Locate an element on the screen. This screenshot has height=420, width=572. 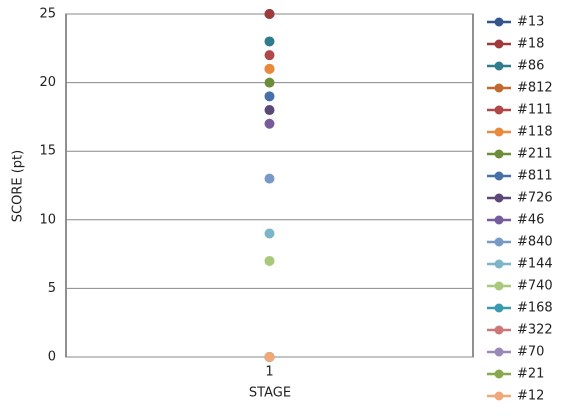
y-tick-label: 25 is located at coordinates (47, 14).